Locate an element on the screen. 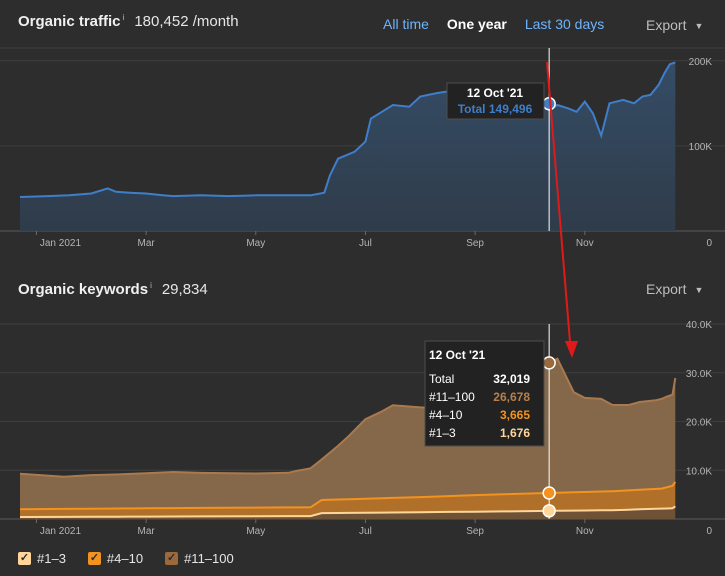 The width and height of the screenshot is (725, 576). keywords-tooltip-row-value: 1,676 is located at coordinates (515, 433).